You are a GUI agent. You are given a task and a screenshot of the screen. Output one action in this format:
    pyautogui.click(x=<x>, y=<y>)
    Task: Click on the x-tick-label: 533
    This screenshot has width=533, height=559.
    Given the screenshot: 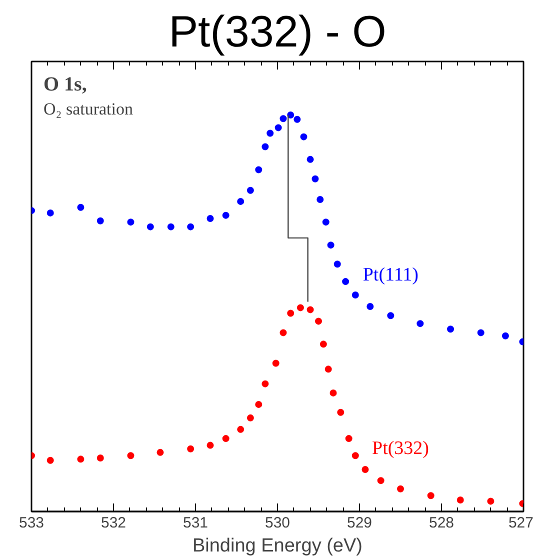 What is the action you would take?
    pyautogui.click(x=31, y=523)
    